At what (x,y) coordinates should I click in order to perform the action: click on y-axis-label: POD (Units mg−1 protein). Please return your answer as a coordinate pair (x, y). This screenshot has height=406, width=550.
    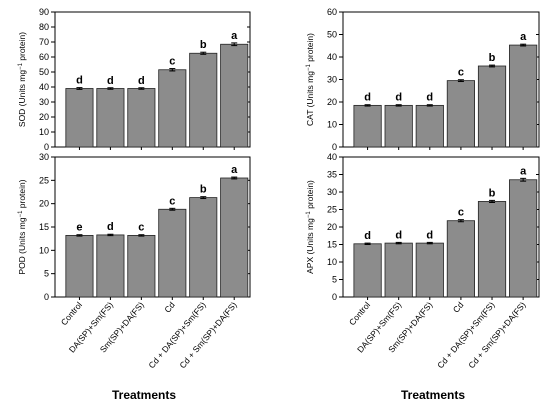
    Looking at the image, I should click on (22, 226).